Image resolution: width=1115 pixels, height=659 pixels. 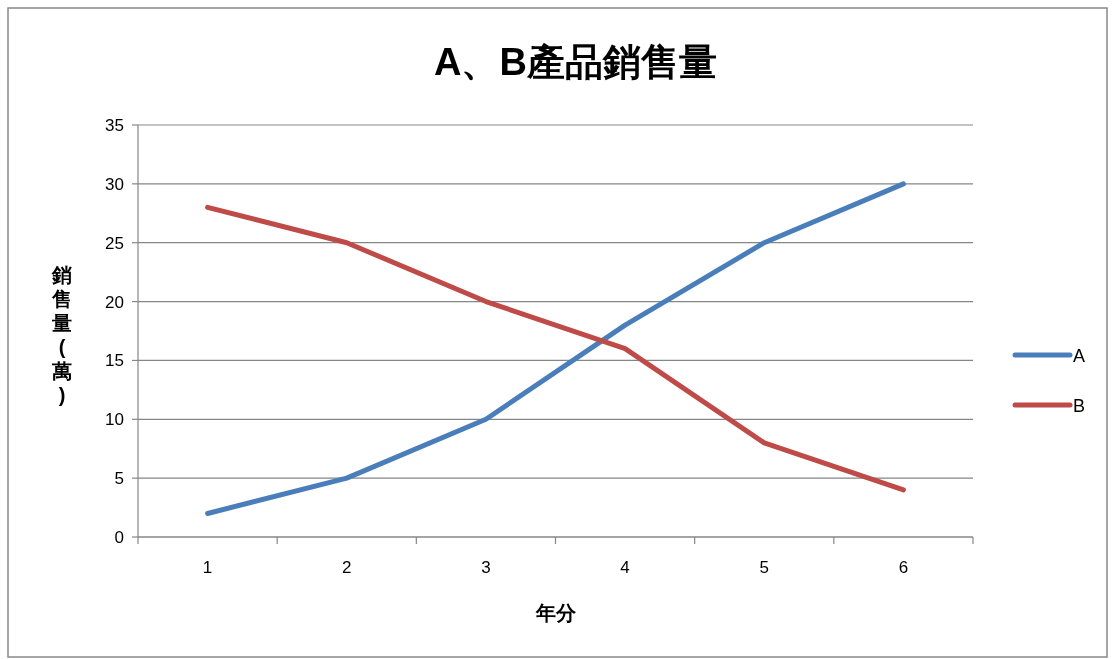 I want to click on y-axis-title: 銷售量(萬), so click(x=61, y=335).